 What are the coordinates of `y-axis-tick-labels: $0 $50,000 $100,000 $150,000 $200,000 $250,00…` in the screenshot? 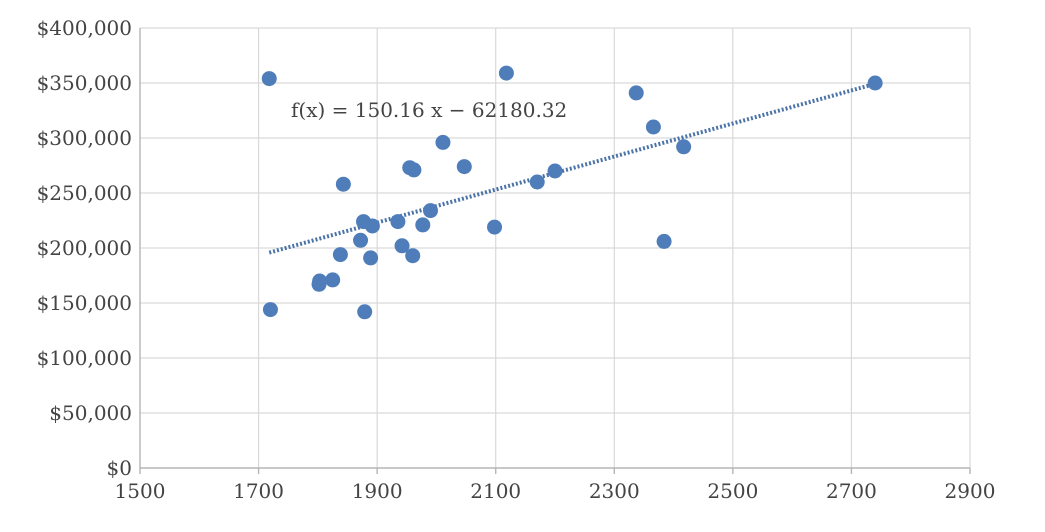 It's located at (84, 248).